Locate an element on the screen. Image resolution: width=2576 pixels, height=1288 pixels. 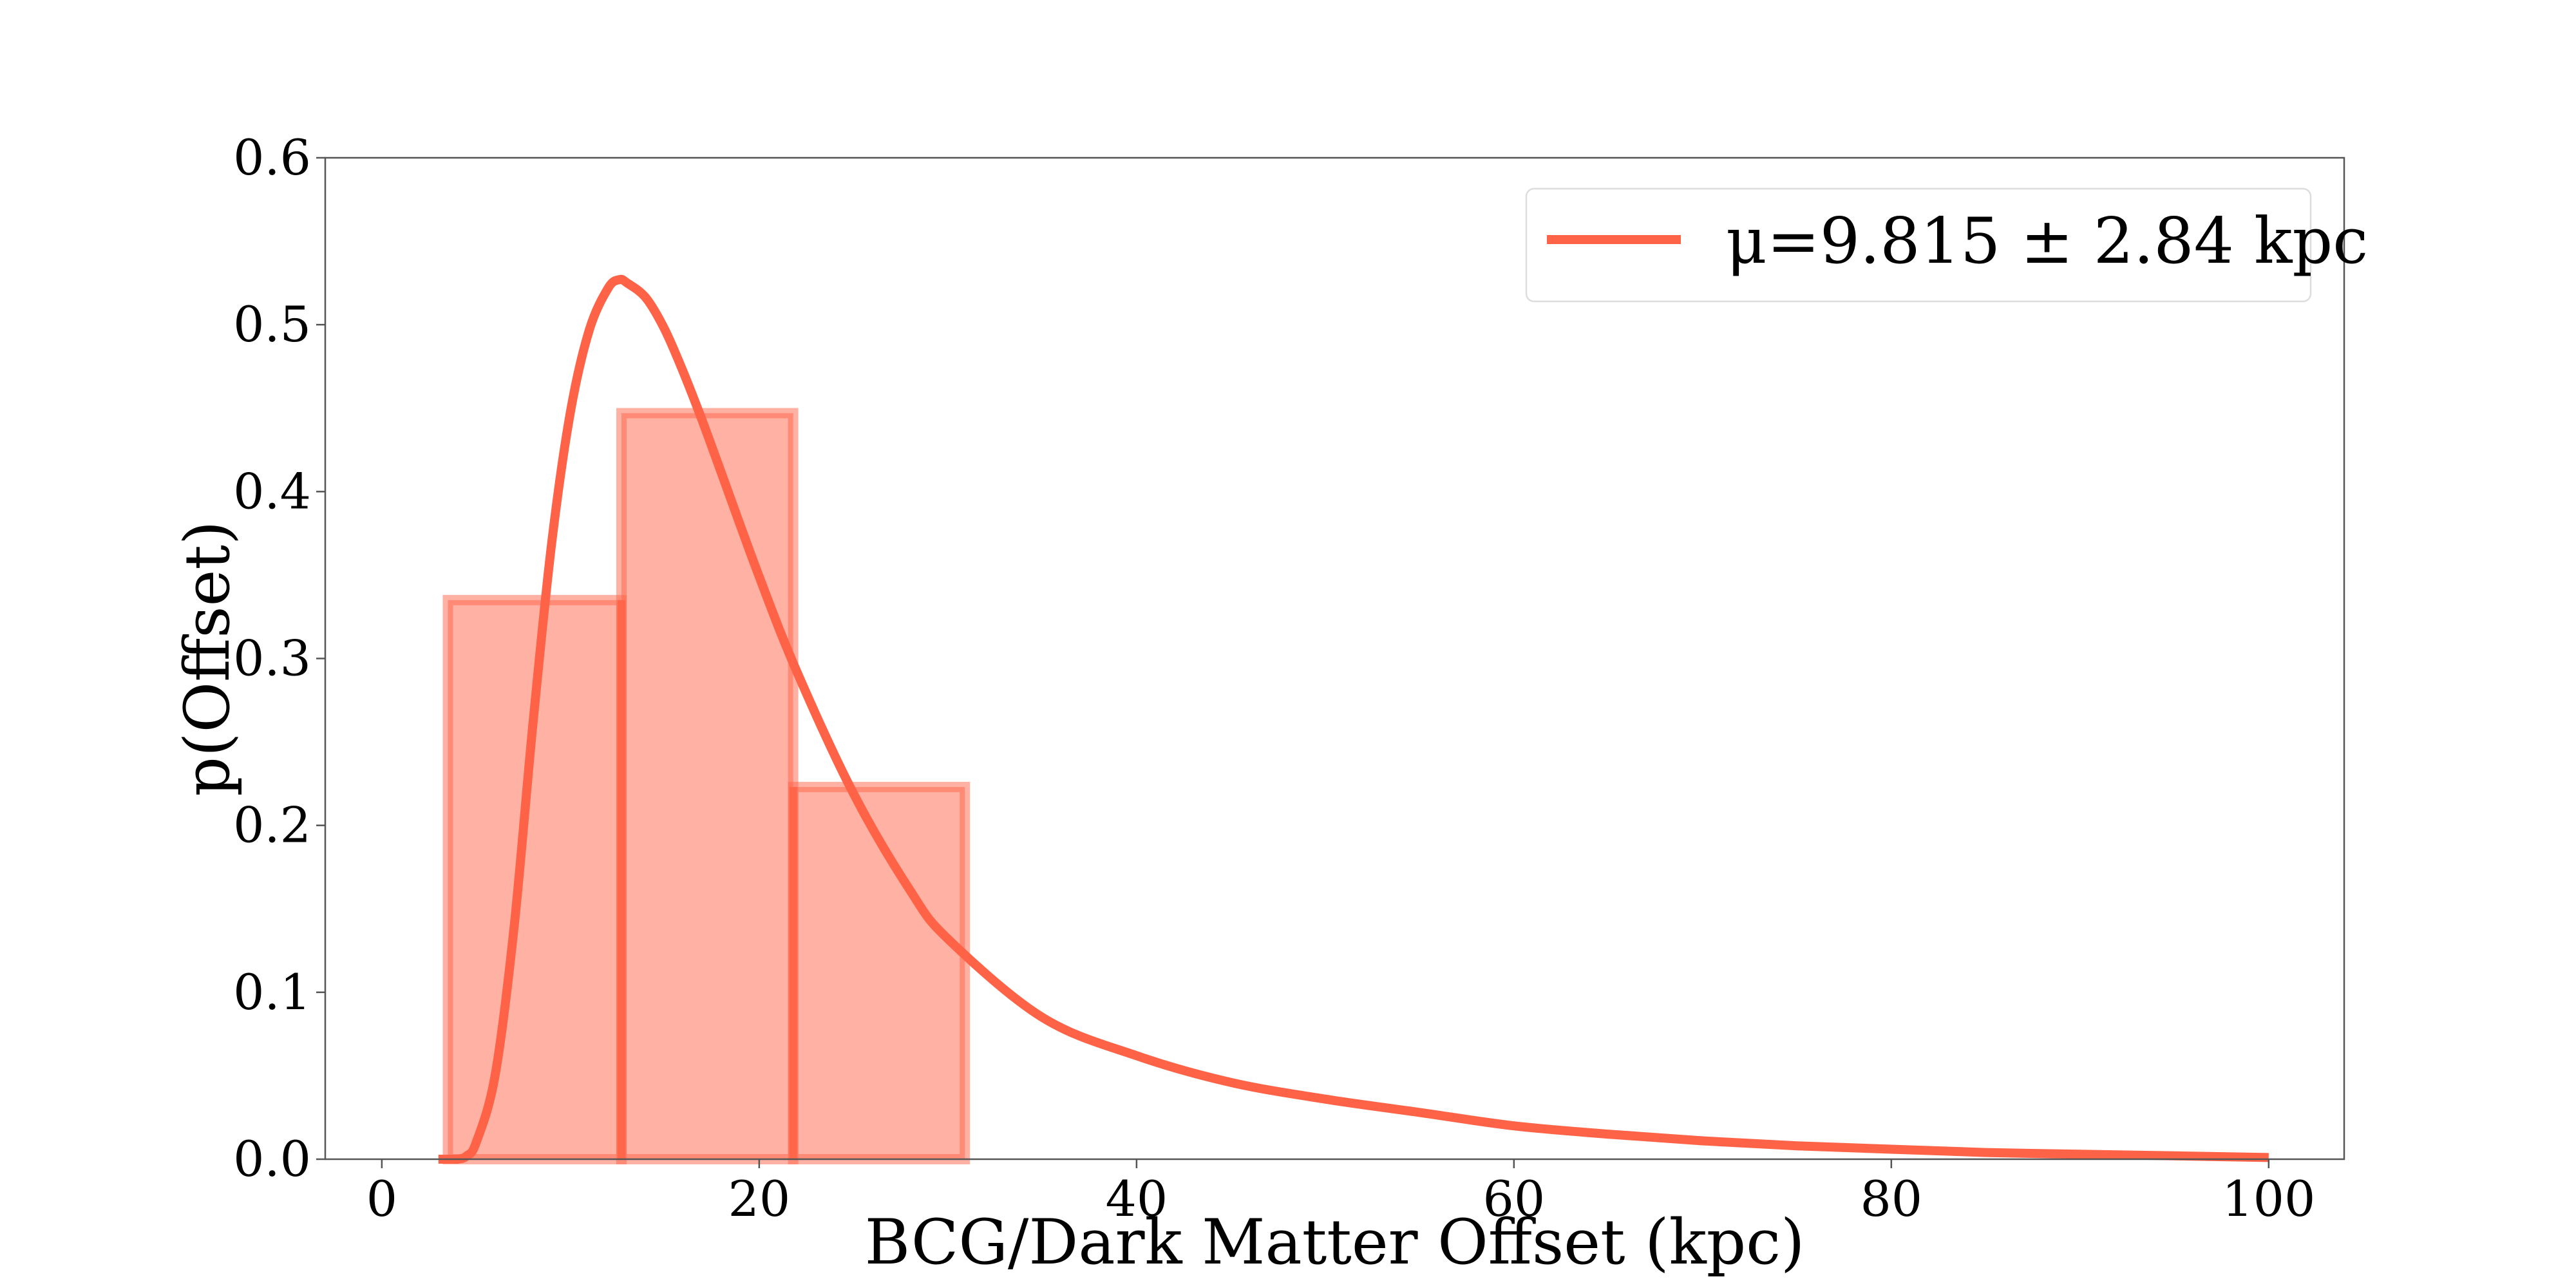
y-tick-label: 0.2 is located at coordinates (272, 825).